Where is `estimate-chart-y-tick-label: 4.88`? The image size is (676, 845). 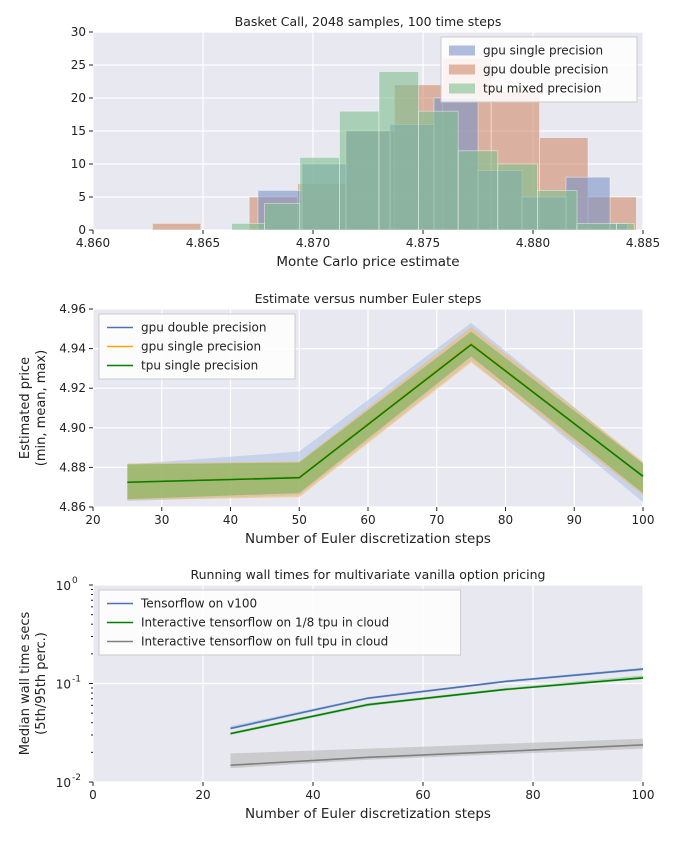
estimate-chart-y-tick-label: 4.88 is located at coordinates (72, 467).